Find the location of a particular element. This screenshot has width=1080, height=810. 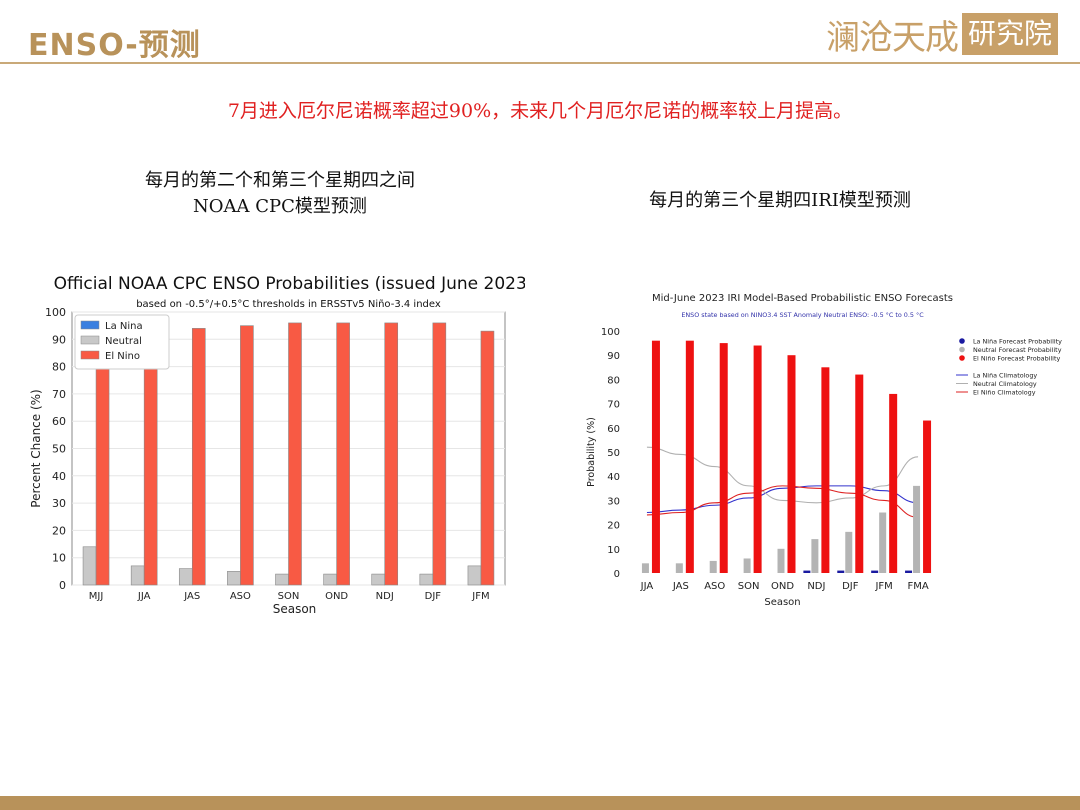

header-divider is located at coordinates (540, 63).